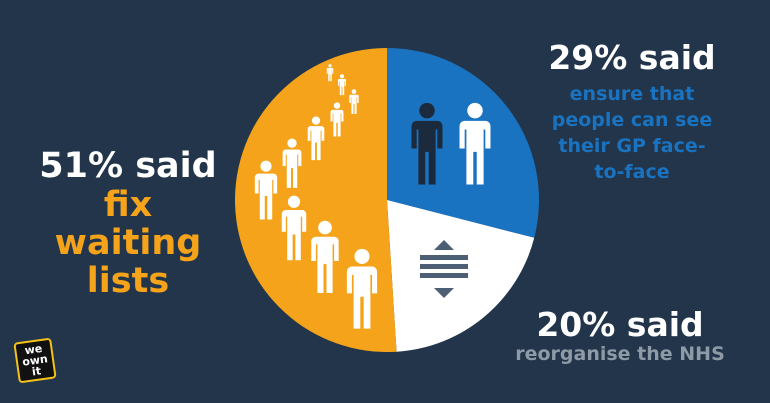 The height and width of the screenshot is (403, 770). I want to click on value-label: 29% said, so click(632, 57).